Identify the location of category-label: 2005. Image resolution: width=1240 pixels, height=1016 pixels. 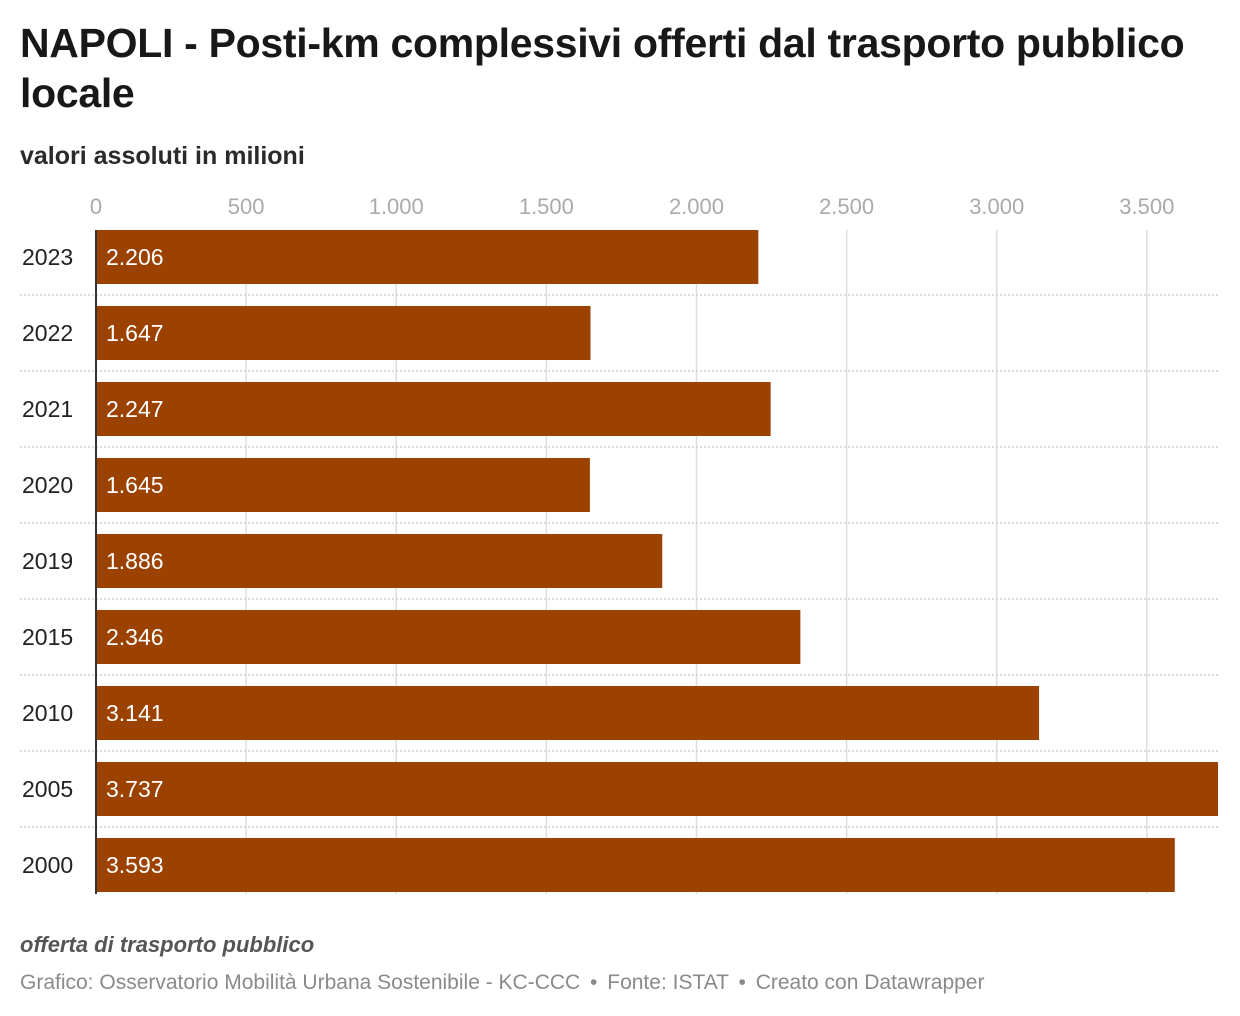
(47, 789).